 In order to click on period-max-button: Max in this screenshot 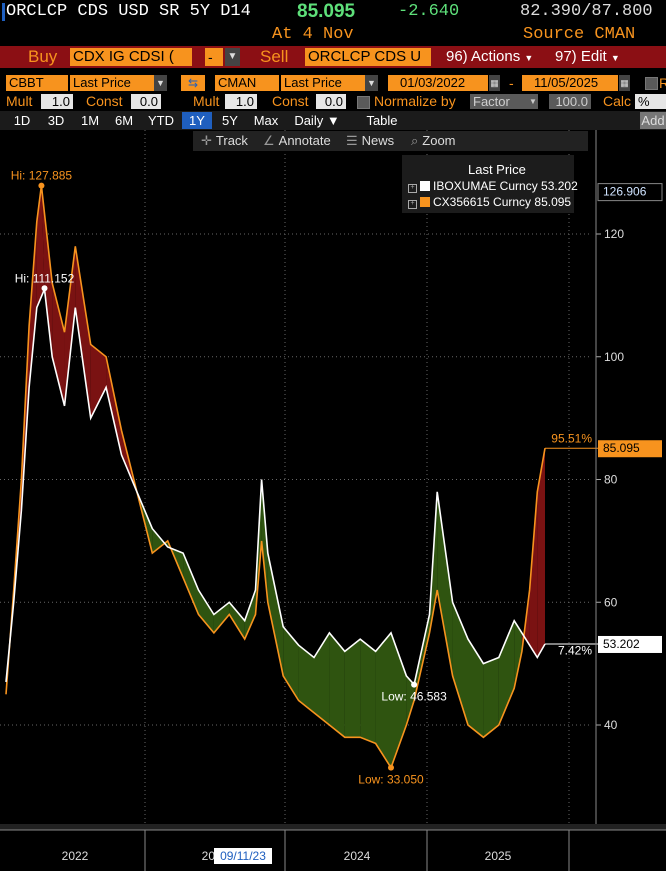, I will do `click(266, 120)`.